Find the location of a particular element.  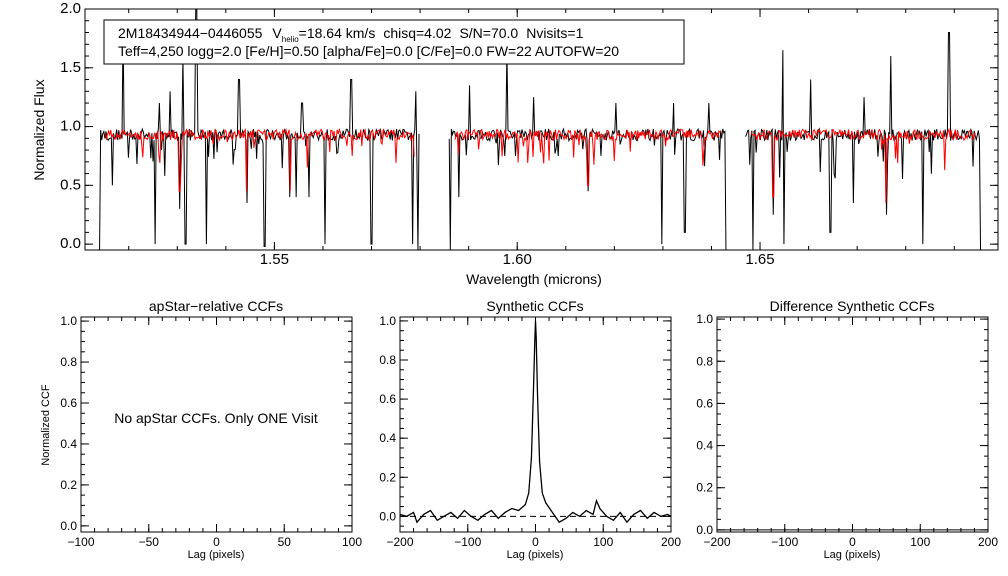

spectrum-y-tick-label: 0.0 is located at coordinates (70, 243).